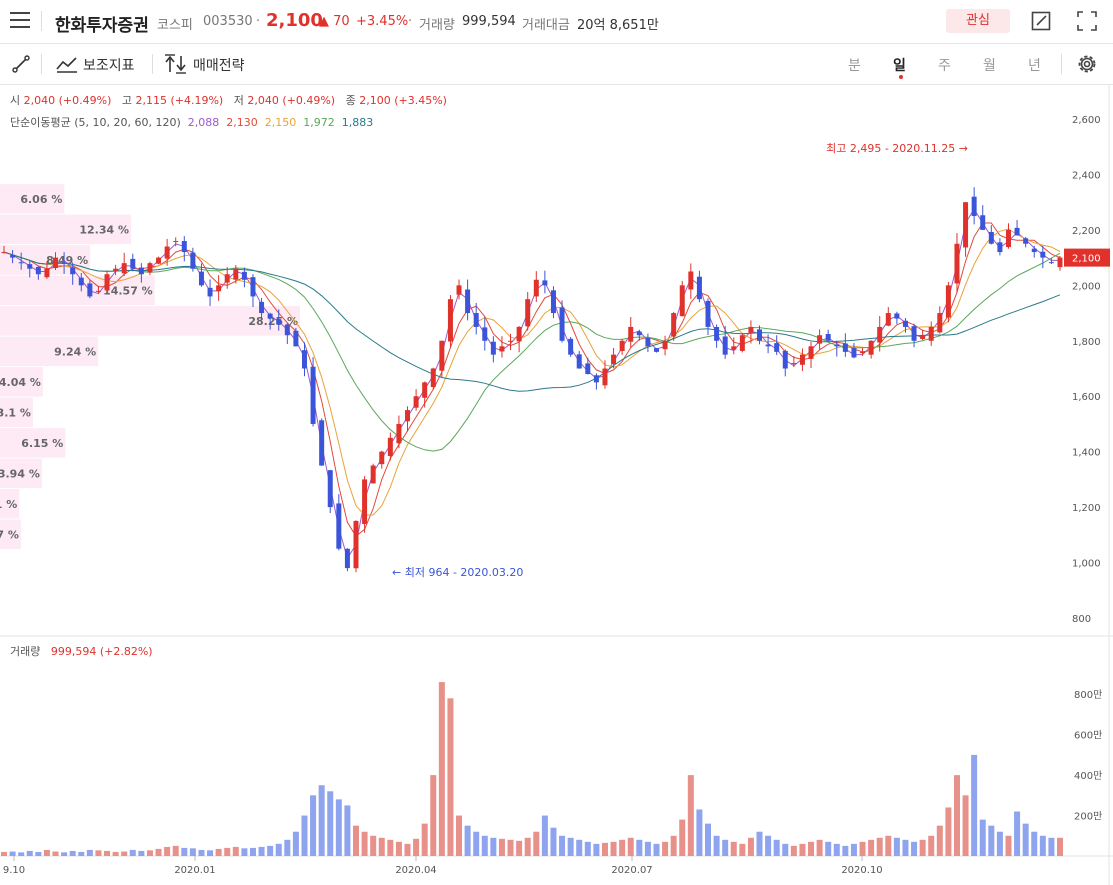 The image size is (1113, 885). Describe the element at coordinates (15, 100) in the screenshot. I see `open-label: 시` at that location.